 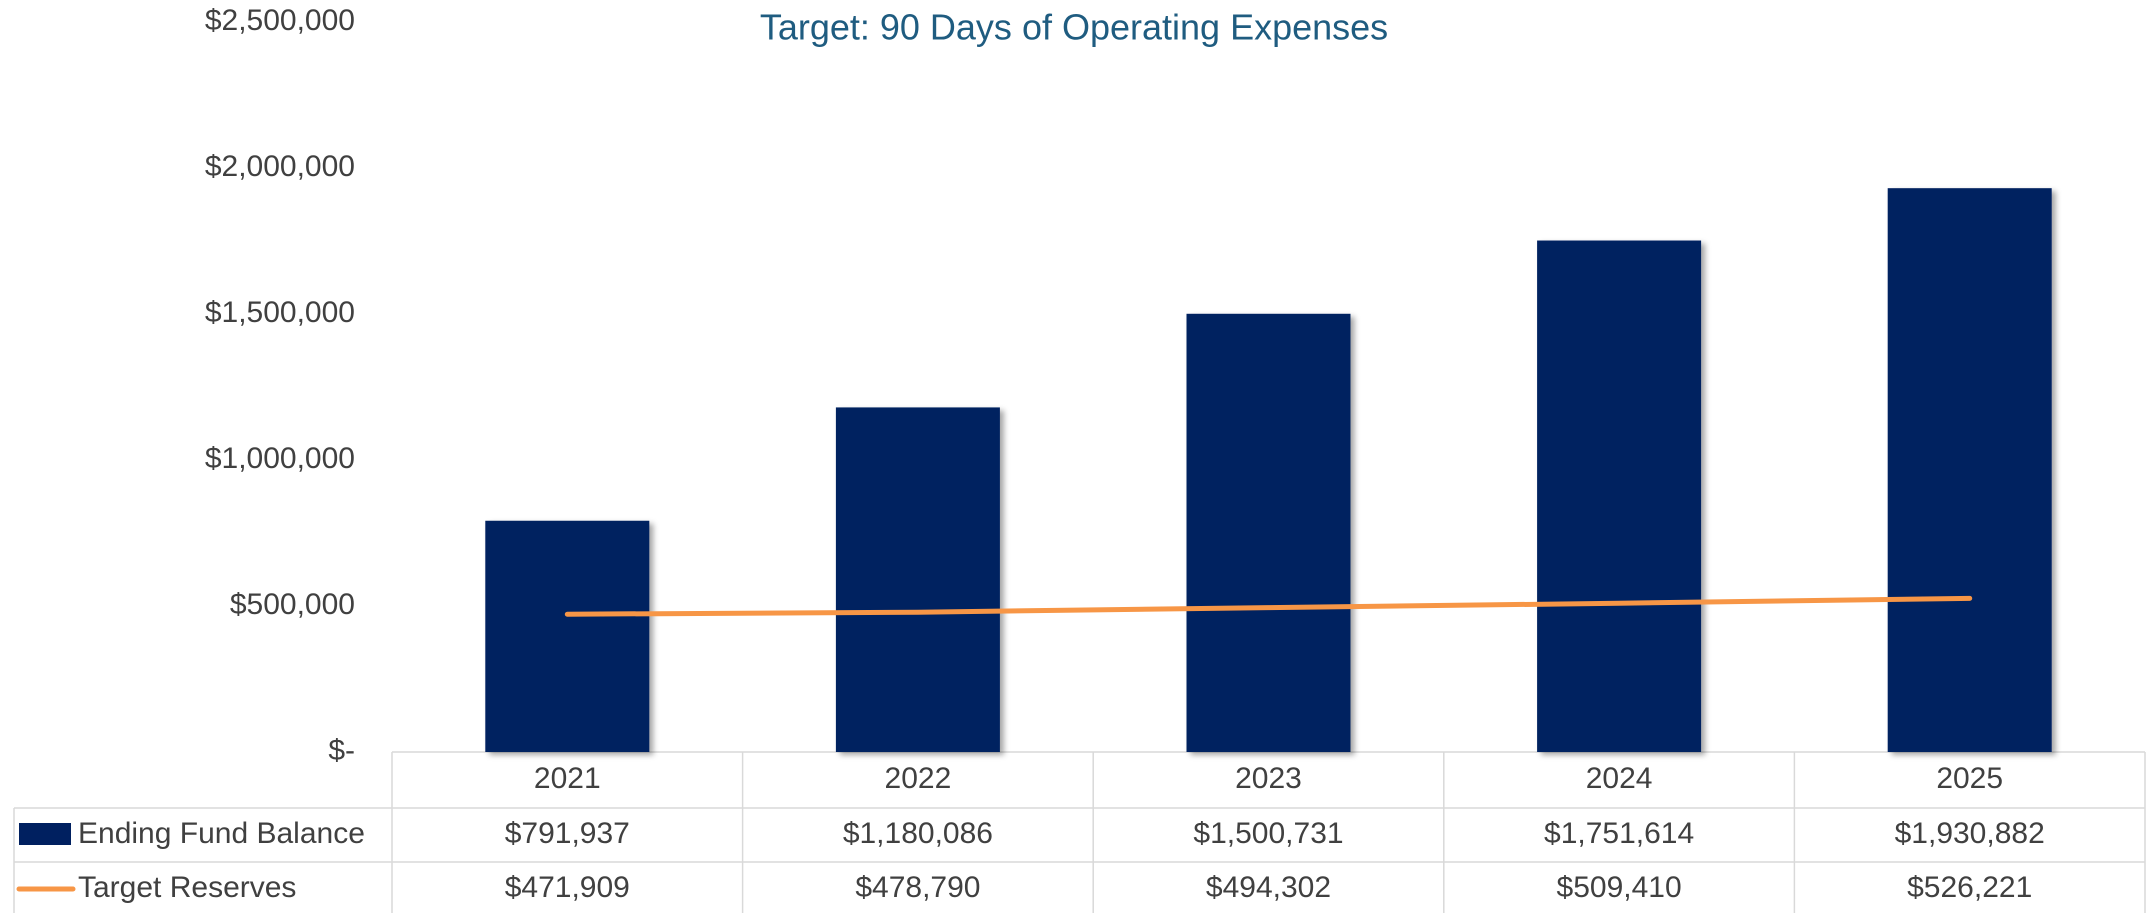 What do you see at coordinates (567, 833) in the screenshot?
I see `table-value: $791,937` at bounding box center [567, 833].